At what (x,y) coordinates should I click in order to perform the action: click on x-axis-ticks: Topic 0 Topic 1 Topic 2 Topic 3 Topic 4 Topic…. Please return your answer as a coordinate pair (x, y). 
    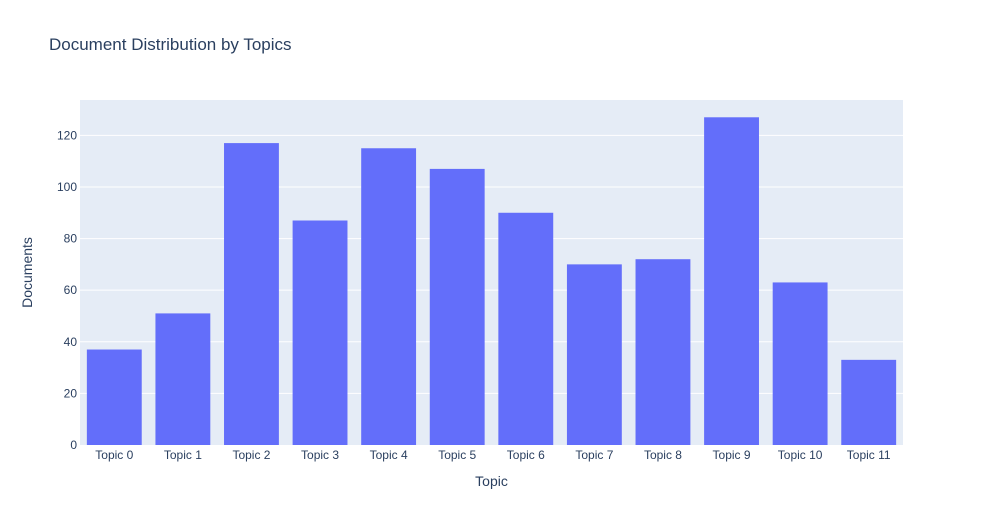
    Looking at the image, I should click on (493, 455).